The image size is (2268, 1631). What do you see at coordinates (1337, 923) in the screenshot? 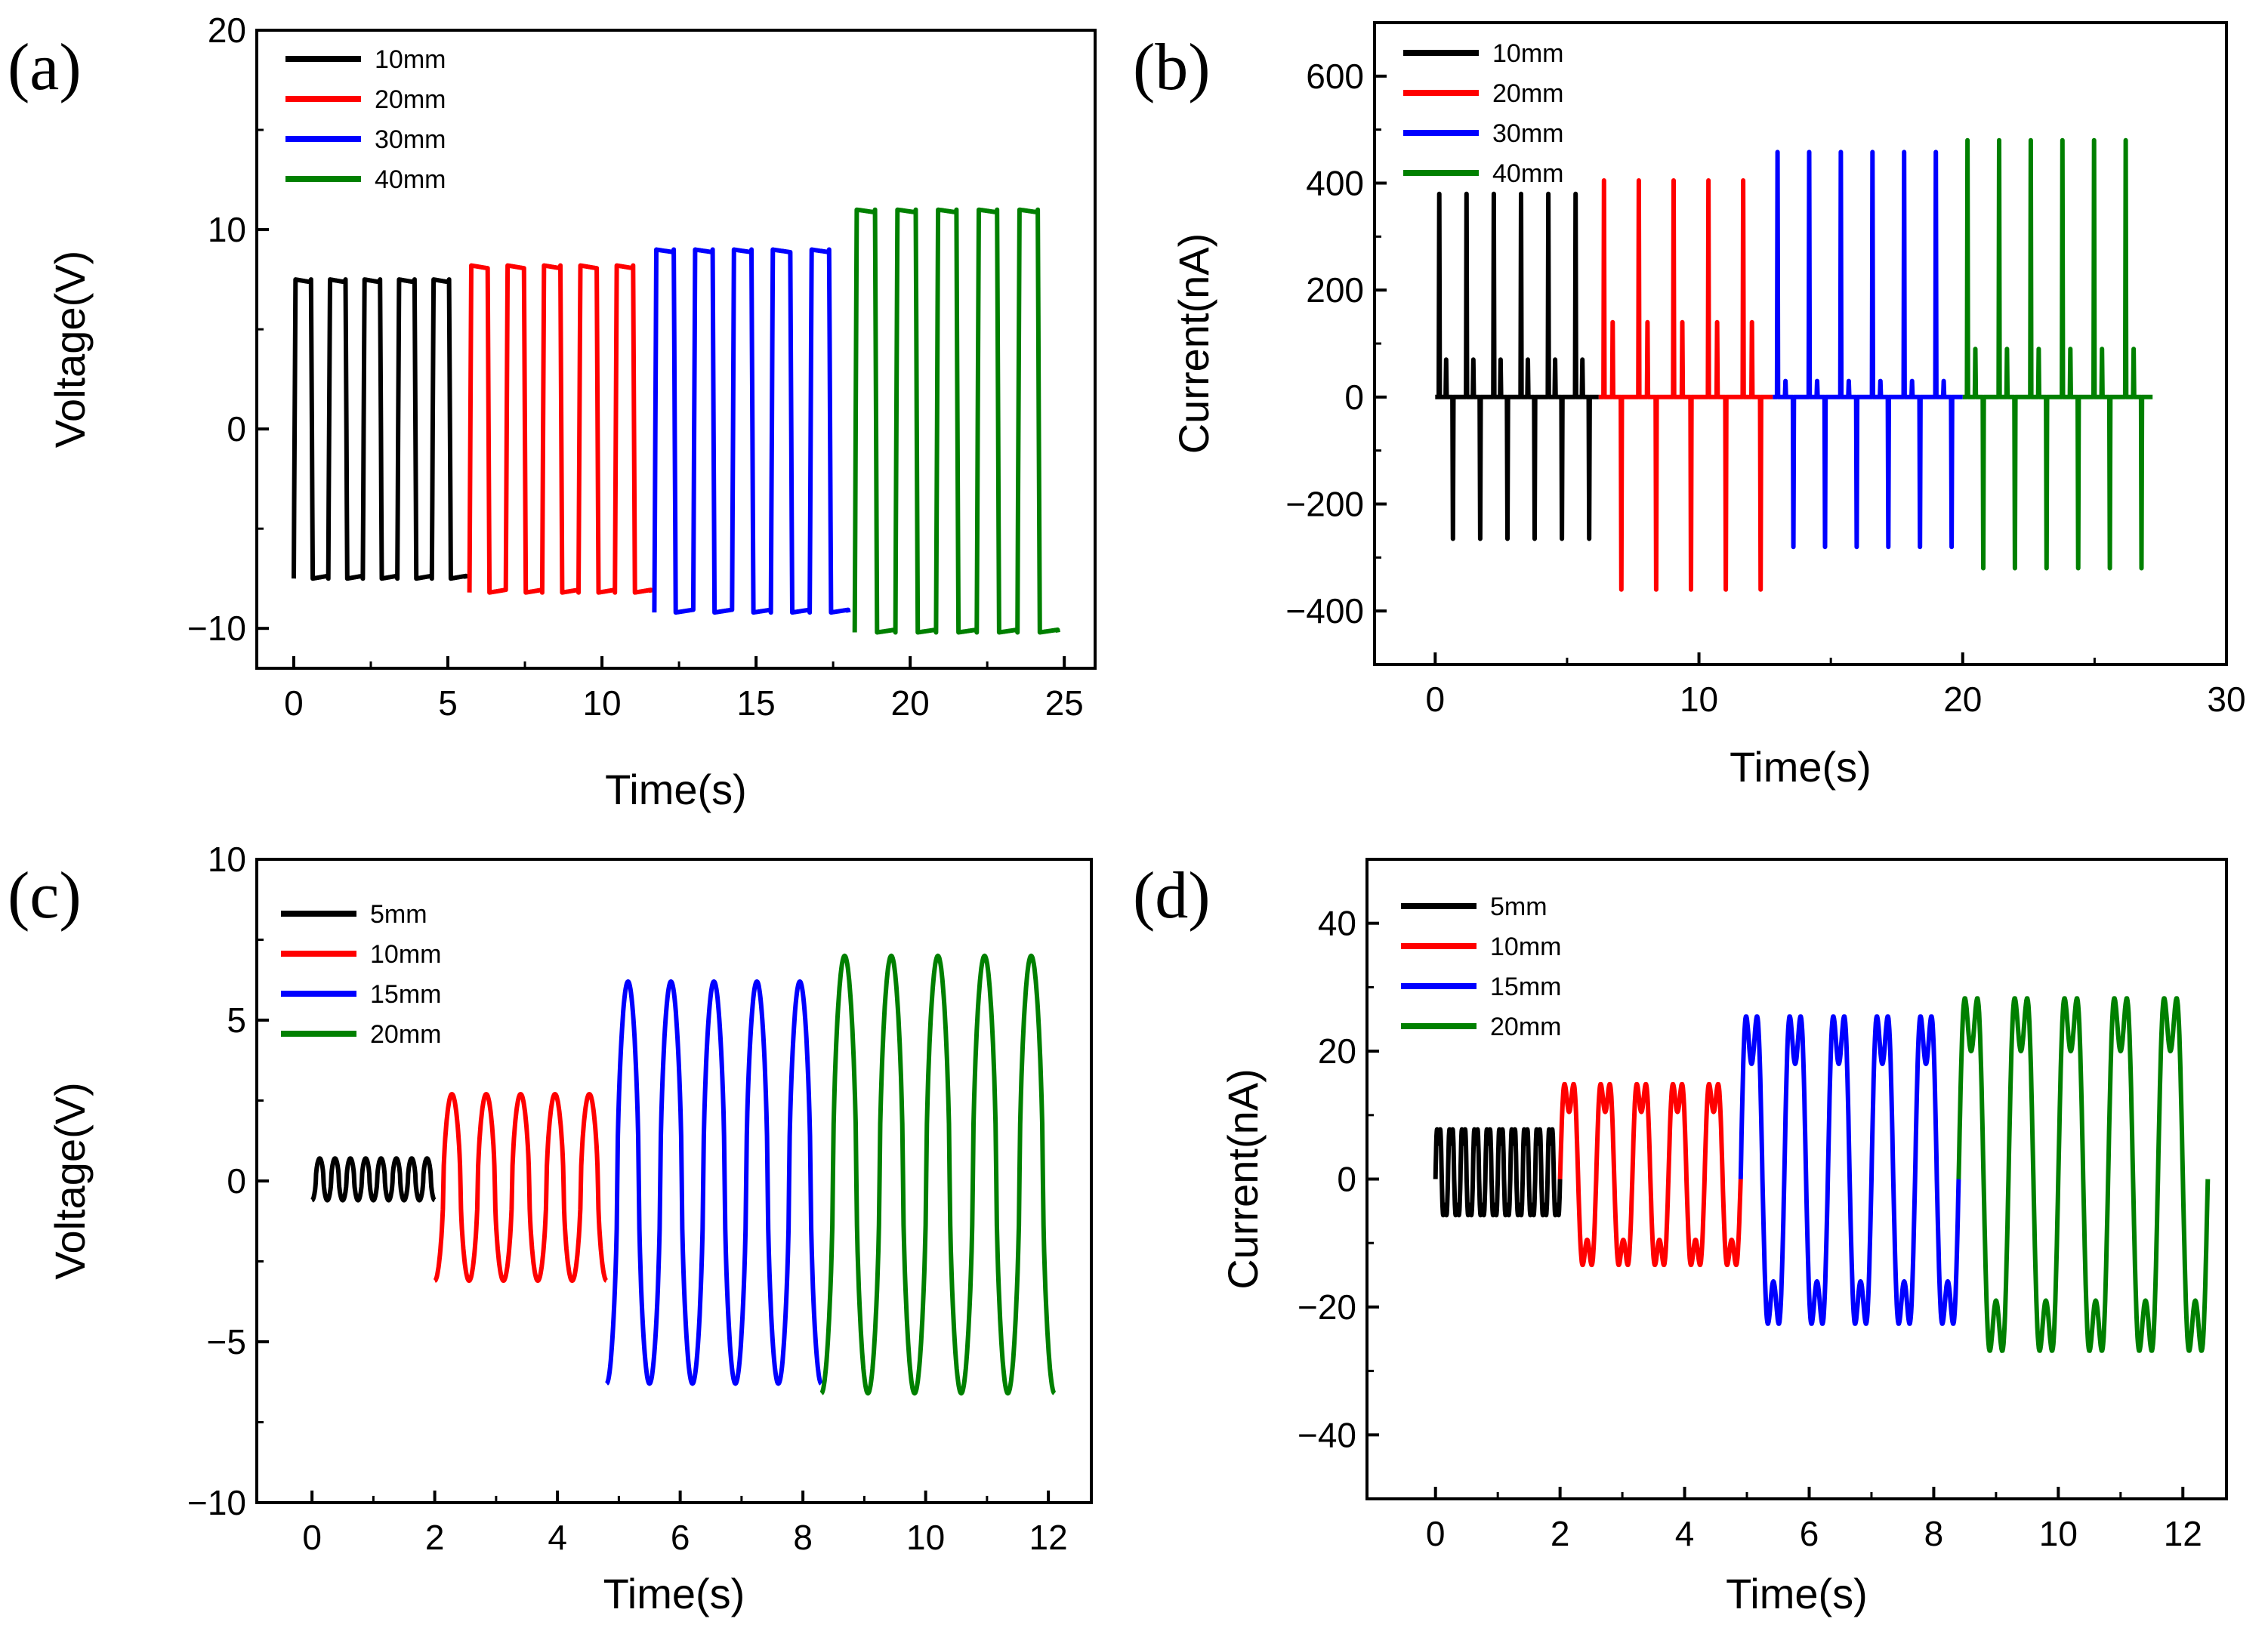
I see `y-tick-label: 40` at bounding box center [1337, 923].